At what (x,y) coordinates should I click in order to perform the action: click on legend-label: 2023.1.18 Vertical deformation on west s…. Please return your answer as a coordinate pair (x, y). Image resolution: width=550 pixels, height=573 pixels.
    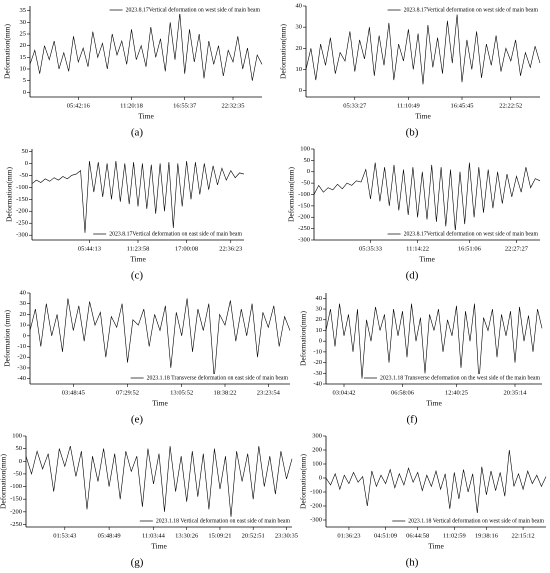
    Looking at the image, I should click on (476, 520).